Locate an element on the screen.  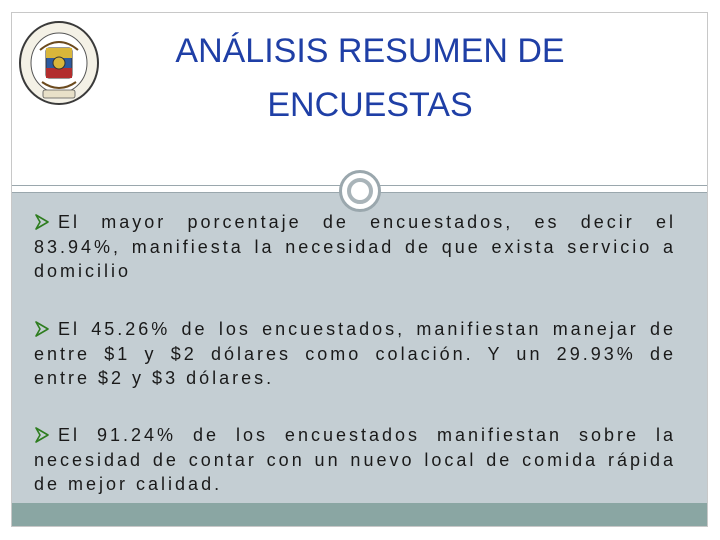
school-seal-logo is located at coordinates (59, 63).